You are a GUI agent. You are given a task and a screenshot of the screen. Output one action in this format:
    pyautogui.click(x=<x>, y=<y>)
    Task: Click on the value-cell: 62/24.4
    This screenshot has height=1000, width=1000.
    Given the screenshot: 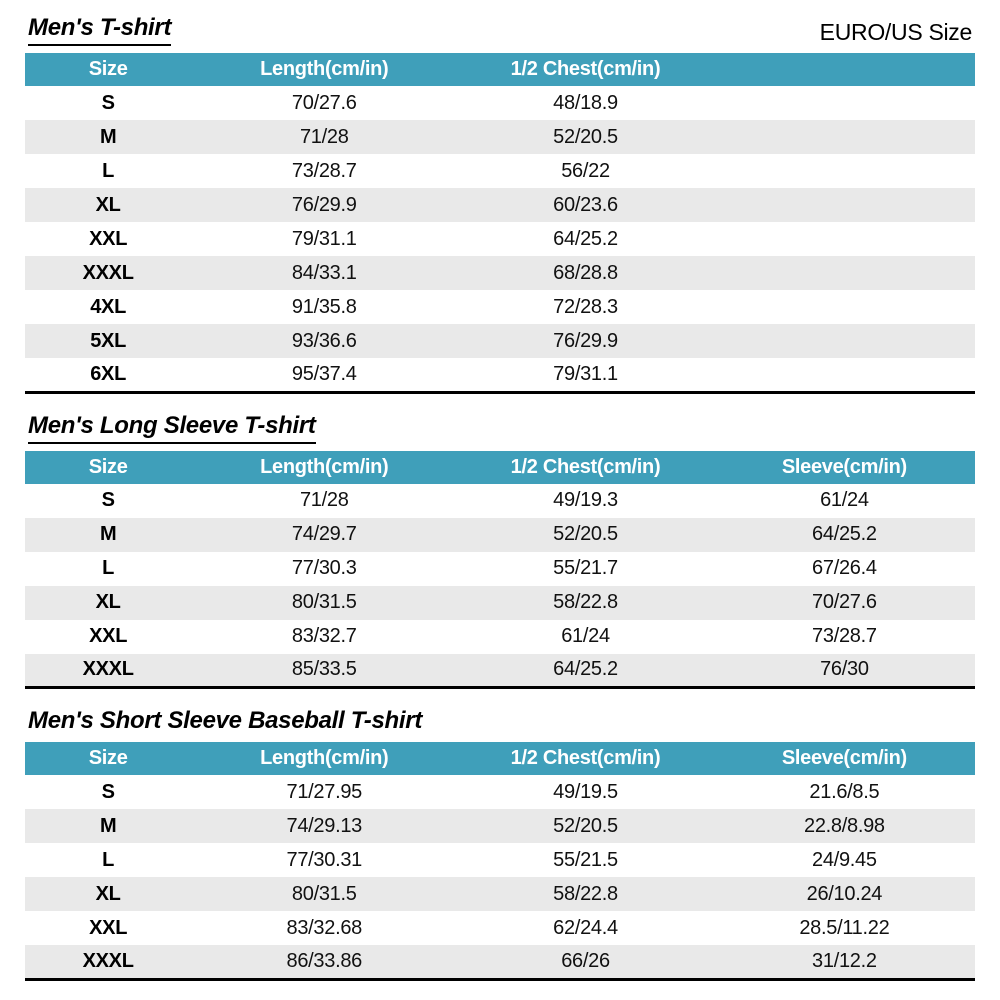 What is the action you would take?
    pyautogui.click(x=585, y=927)
    